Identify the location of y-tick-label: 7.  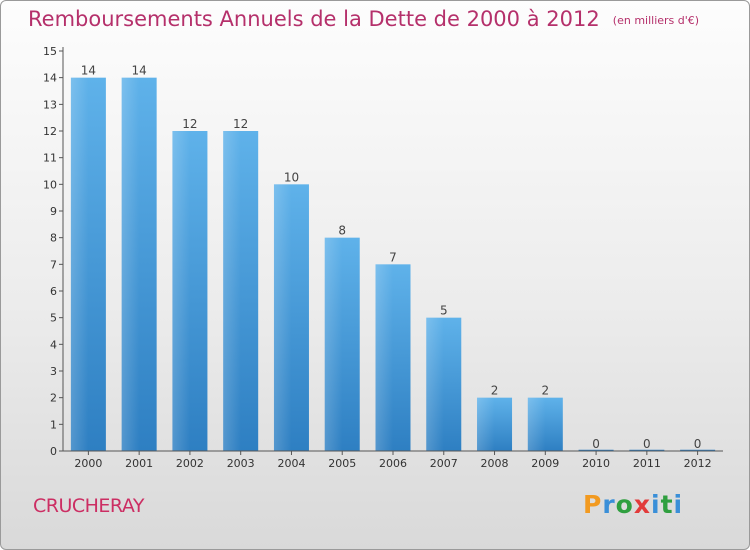
(53, 264).